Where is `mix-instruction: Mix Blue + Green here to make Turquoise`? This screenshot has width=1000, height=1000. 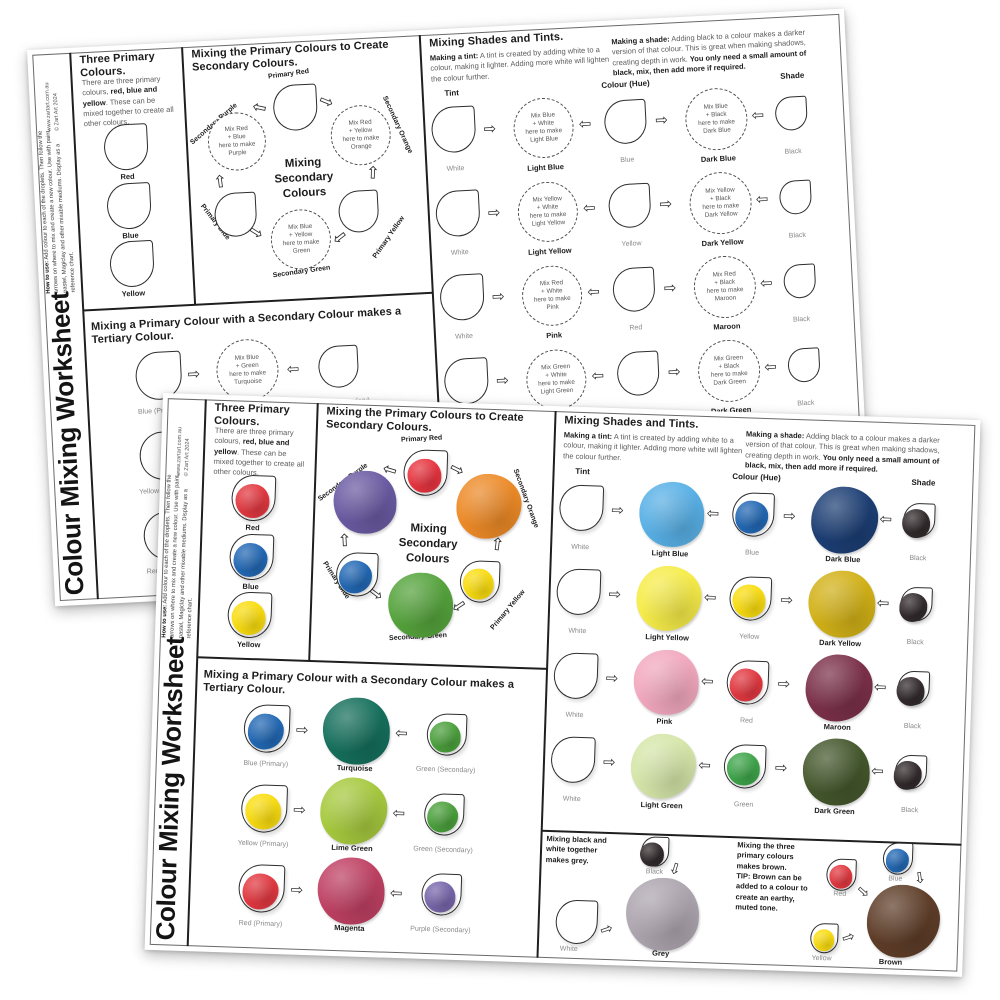
mix-instruction: Mix Blue + Green here to make Turquoise is located at coordinates (248, 370).